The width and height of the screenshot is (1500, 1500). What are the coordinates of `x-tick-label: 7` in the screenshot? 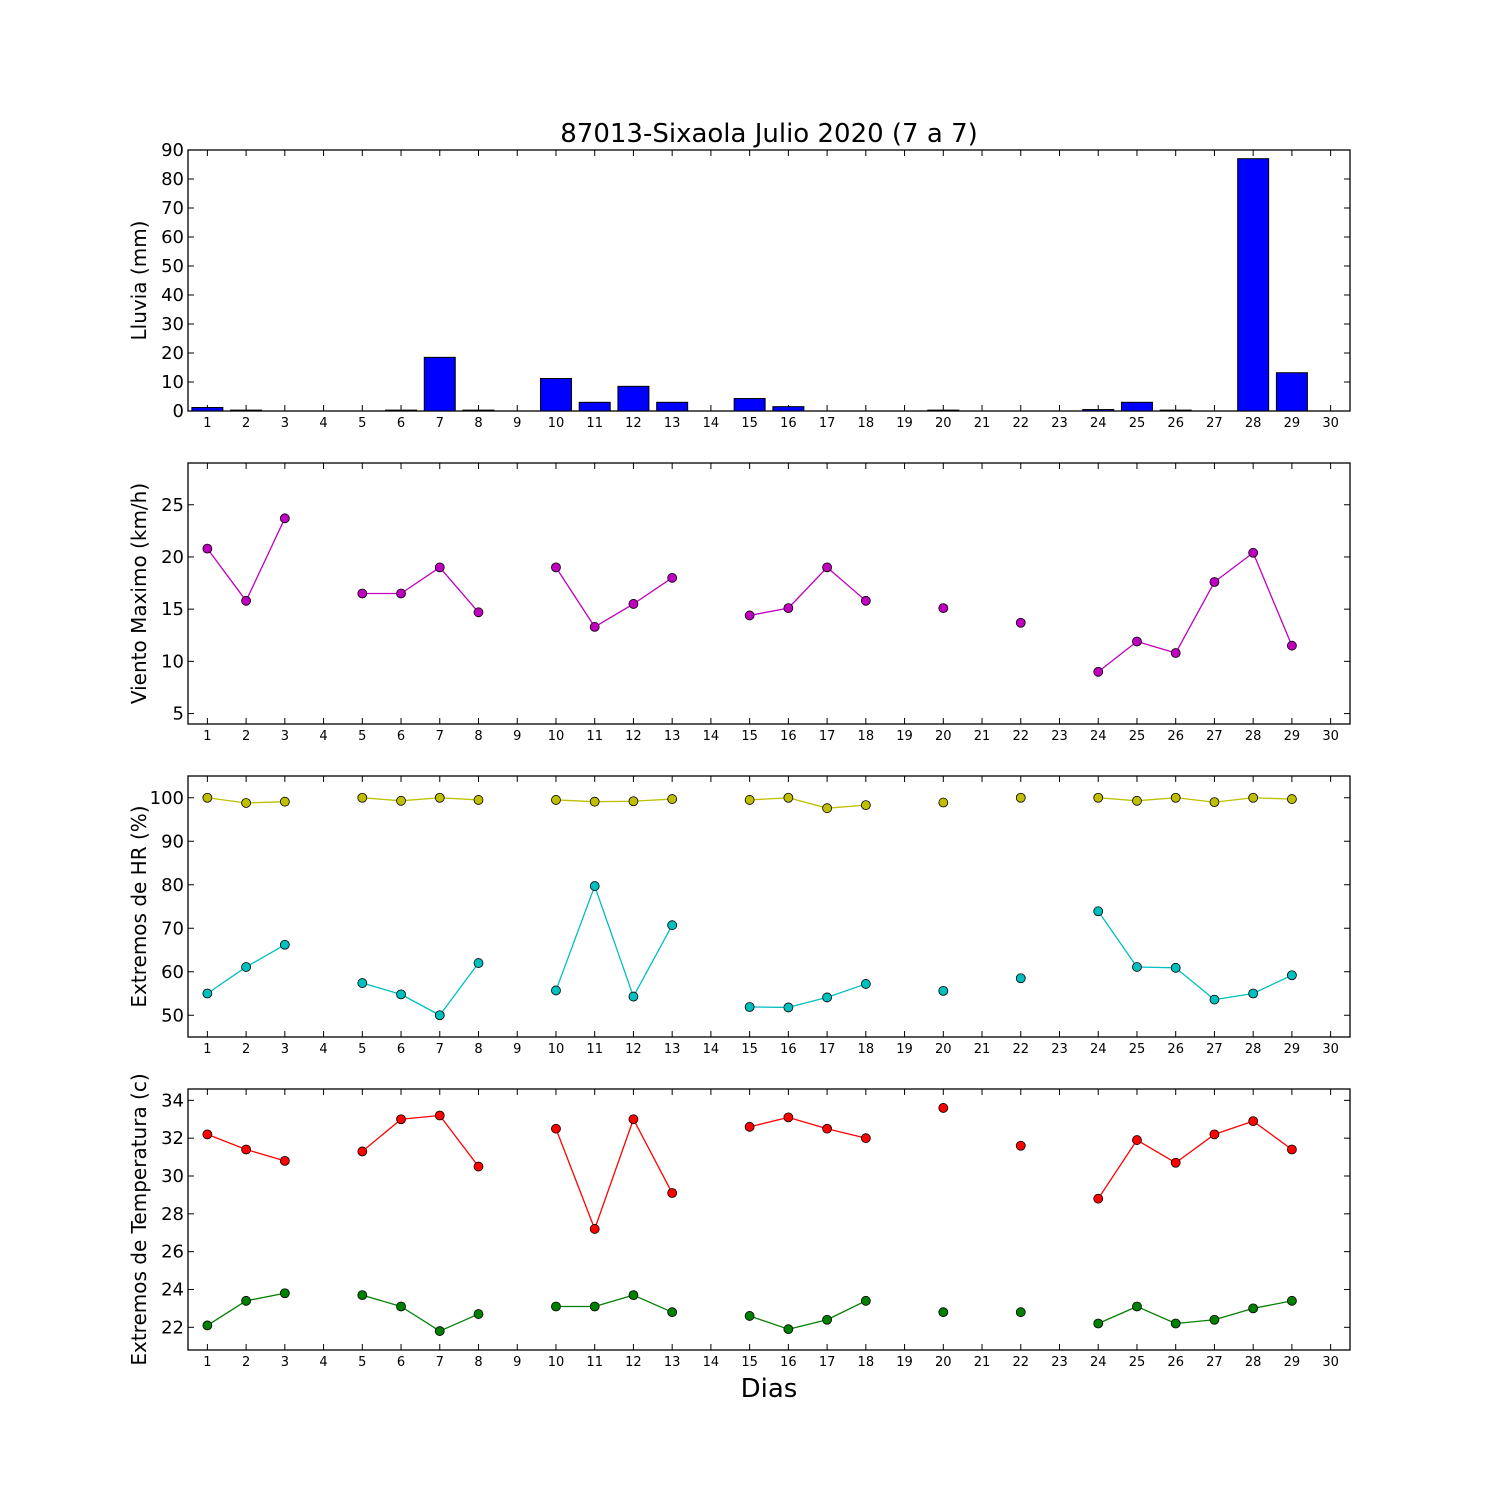 It's located at (440, 1362).